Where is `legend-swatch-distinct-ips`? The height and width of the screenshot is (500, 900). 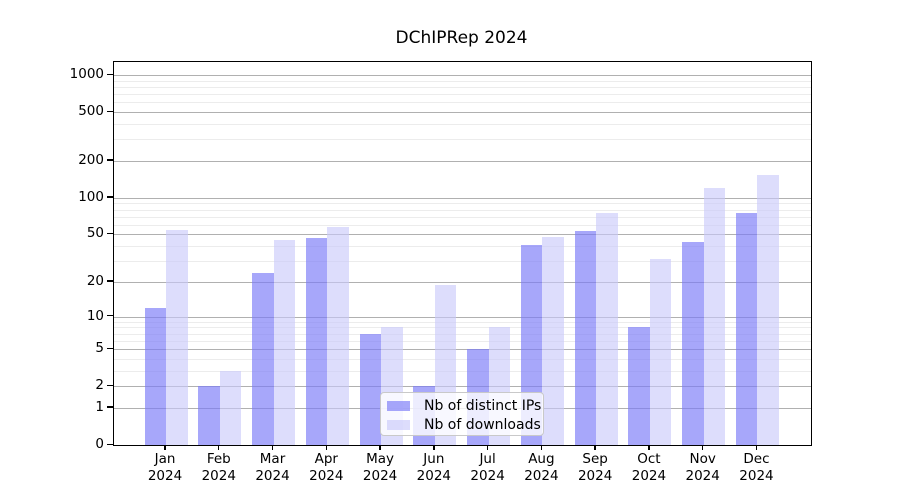
legend-swatch-distinct-ips is located at coordinates (398, 406).